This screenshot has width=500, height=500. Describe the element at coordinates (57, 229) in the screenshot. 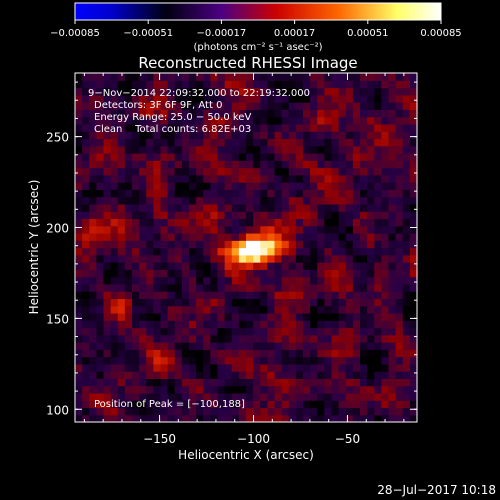

I see `y-tick-label: 200` at that location.